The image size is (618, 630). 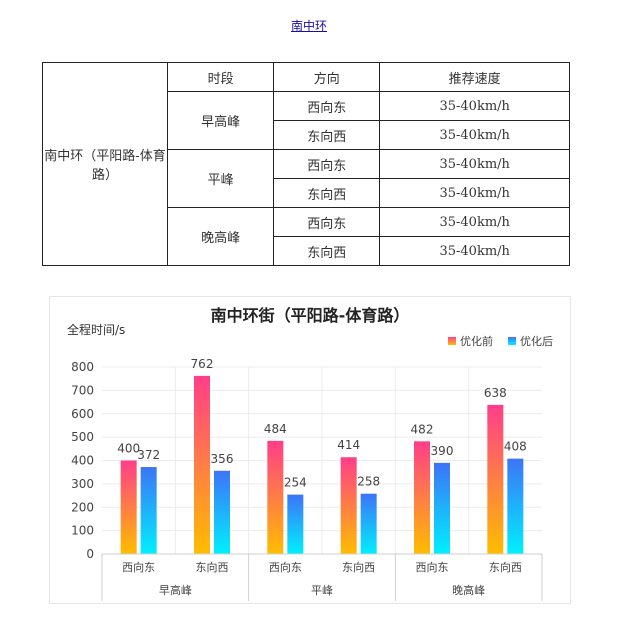 I want to click on header-direction: 方向, so click(x=327, y=77).